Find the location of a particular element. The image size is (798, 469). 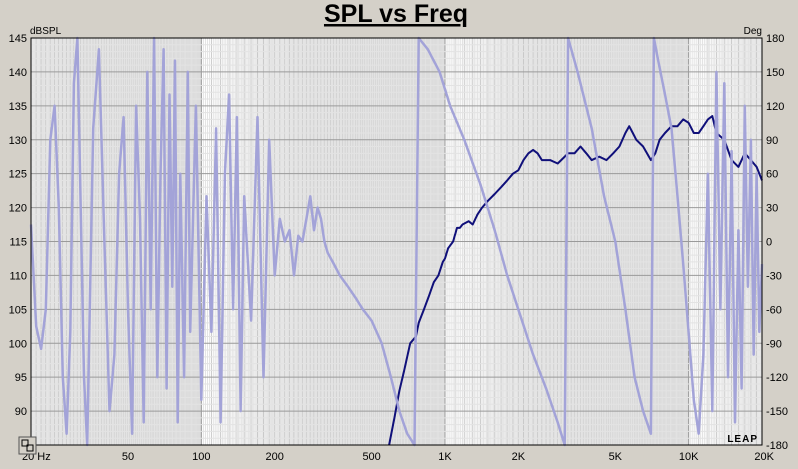

x-tick-label: 2K is located at coordinates (519, 457).